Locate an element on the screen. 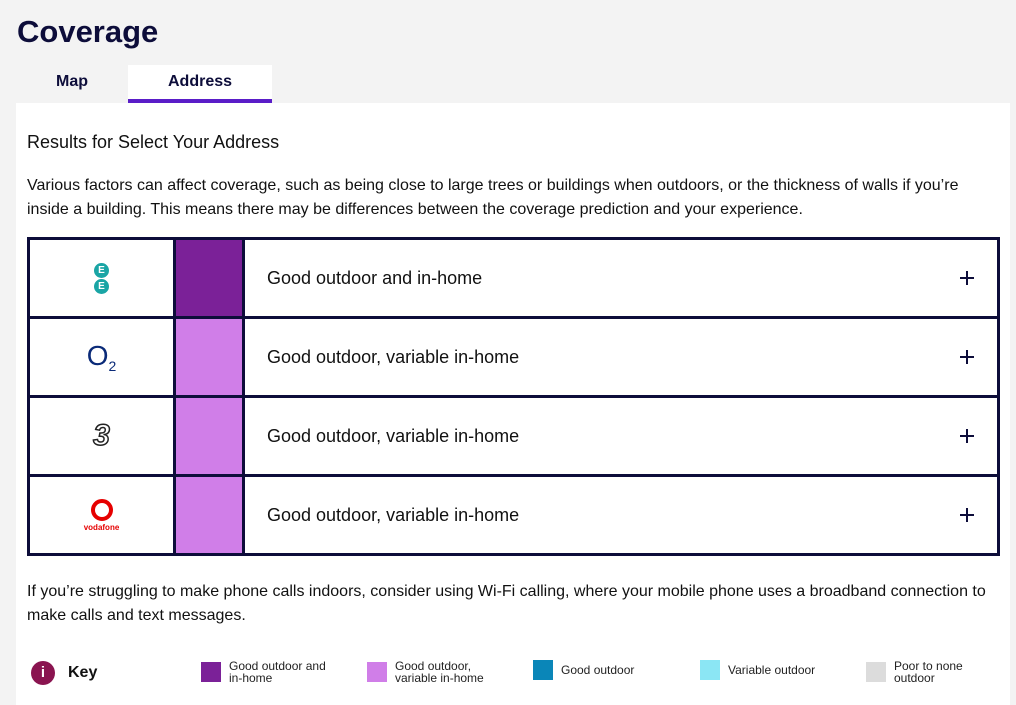 The height and width of the screenshot is (705, 1016). key-item: Poor to none outdoor is located at coordinates (931, 672).